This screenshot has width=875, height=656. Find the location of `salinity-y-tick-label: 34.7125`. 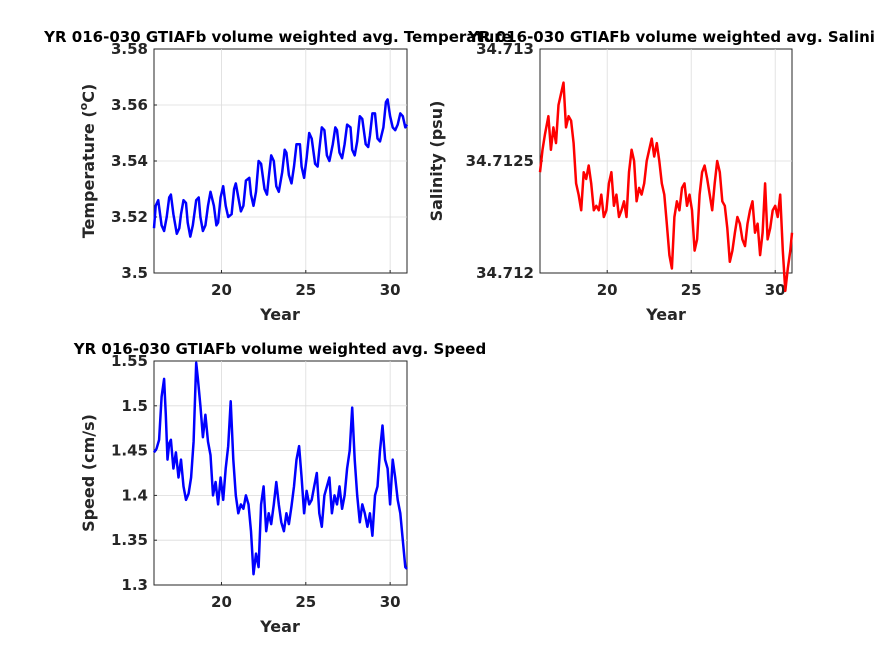

salinity-y-tick-label: 34.7125 is located at coordinates (500, 161).